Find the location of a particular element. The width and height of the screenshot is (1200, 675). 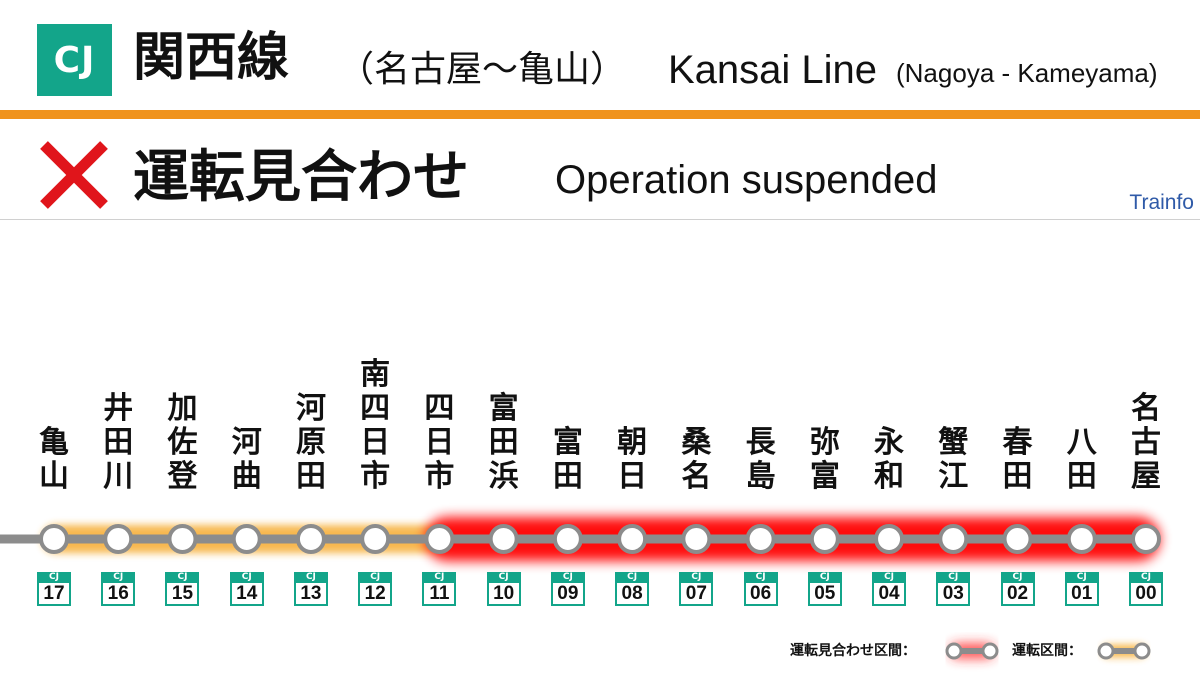

station-number-badge: CJ 14 is located at coordinates (246, 589).